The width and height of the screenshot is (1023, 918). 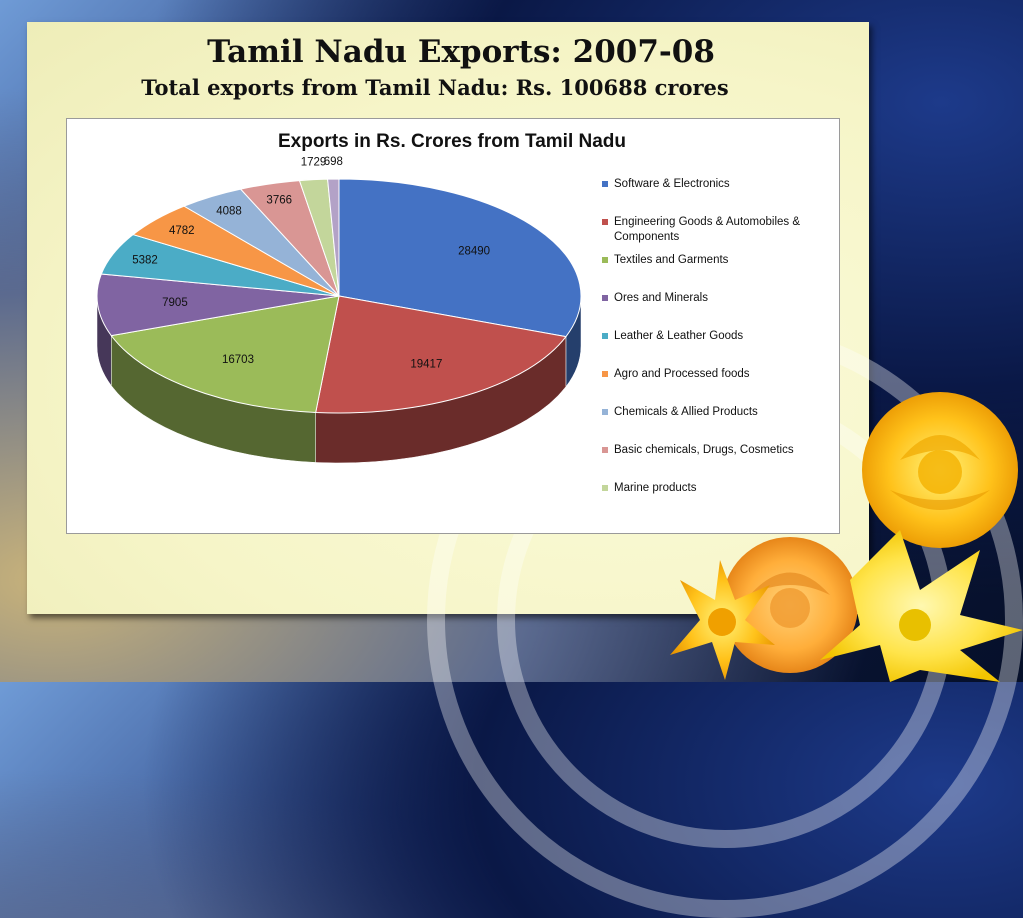 What do you see at coordinates (182, 231) in the screenshot?
I see `data-label-5: 4782` at bounding box center [182, 231].